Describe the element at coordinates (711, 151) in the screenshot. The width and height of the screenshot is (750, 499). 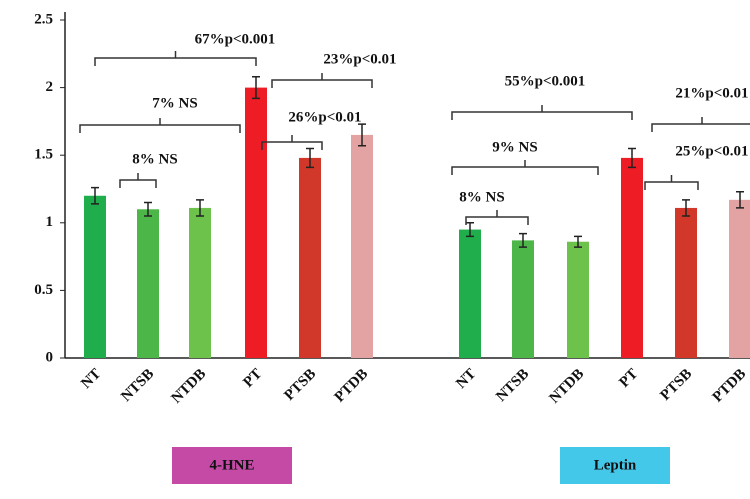
I see `annotation: 25%p<0.01` at that location.